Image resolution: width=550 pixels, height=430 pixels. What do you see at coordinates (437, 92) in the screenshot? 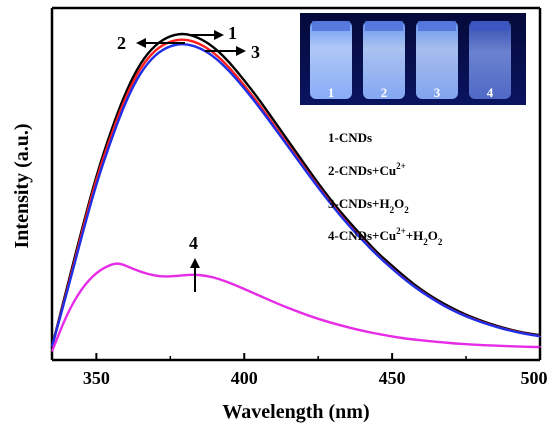
I see `vial-label-3: 3` at bounding box center [437, 92].